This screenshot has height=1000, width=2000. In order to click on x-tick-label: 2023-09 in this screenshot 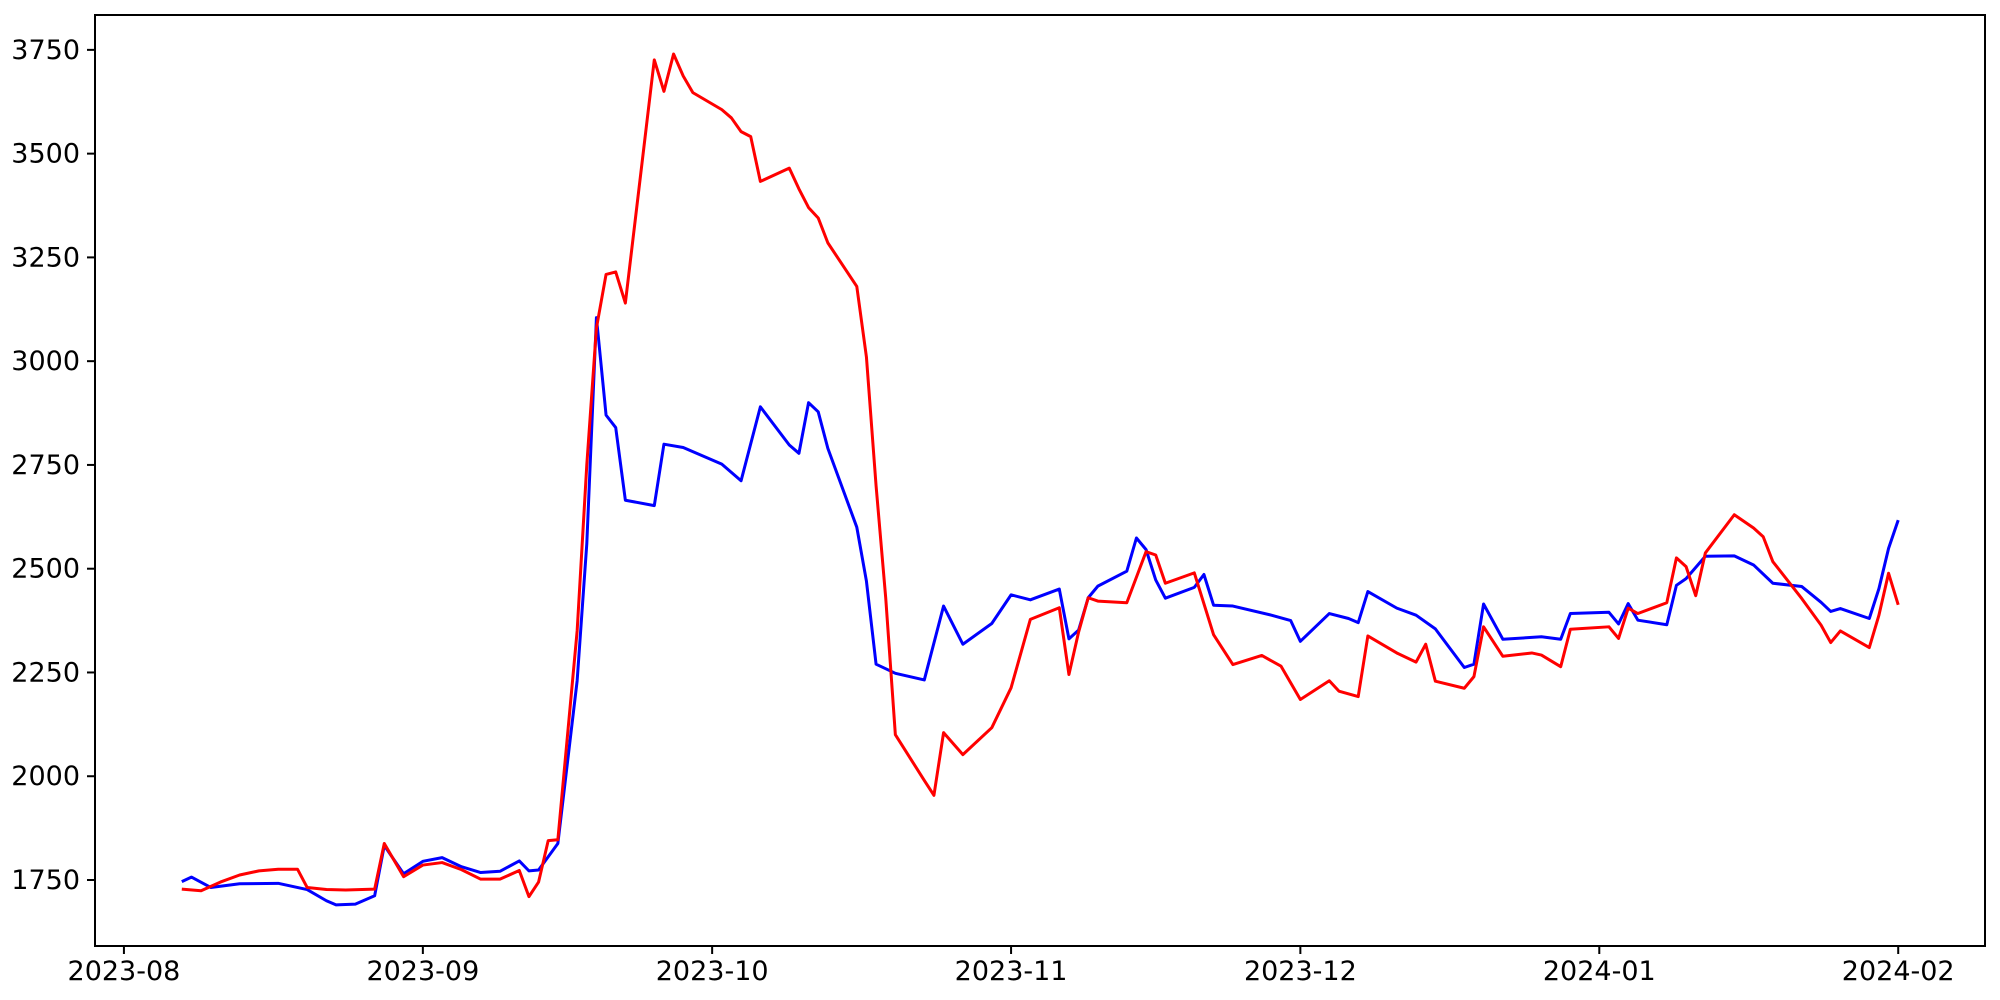, I will do `click(422, 971)`.